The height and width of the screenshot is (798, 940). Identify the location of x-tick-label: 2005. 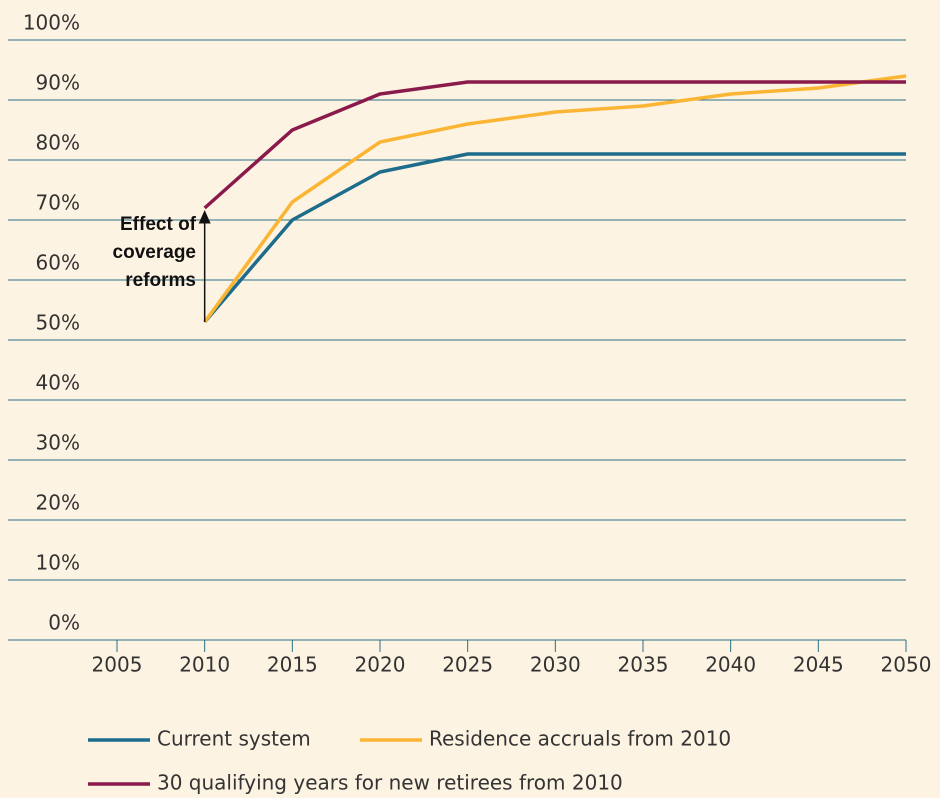
(117, 665).